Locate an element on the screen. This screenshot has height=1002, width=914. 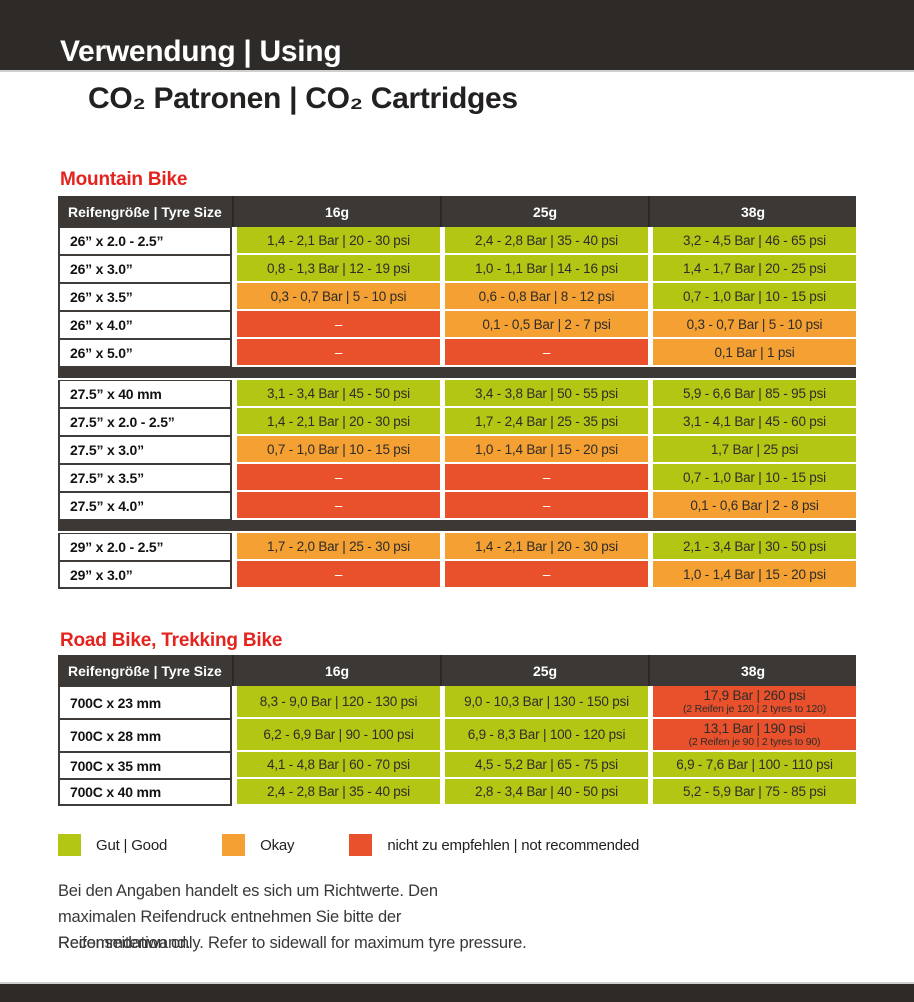
pressure-value: 0,1 Bar | 1 psi is located at coordinates (754, 352).